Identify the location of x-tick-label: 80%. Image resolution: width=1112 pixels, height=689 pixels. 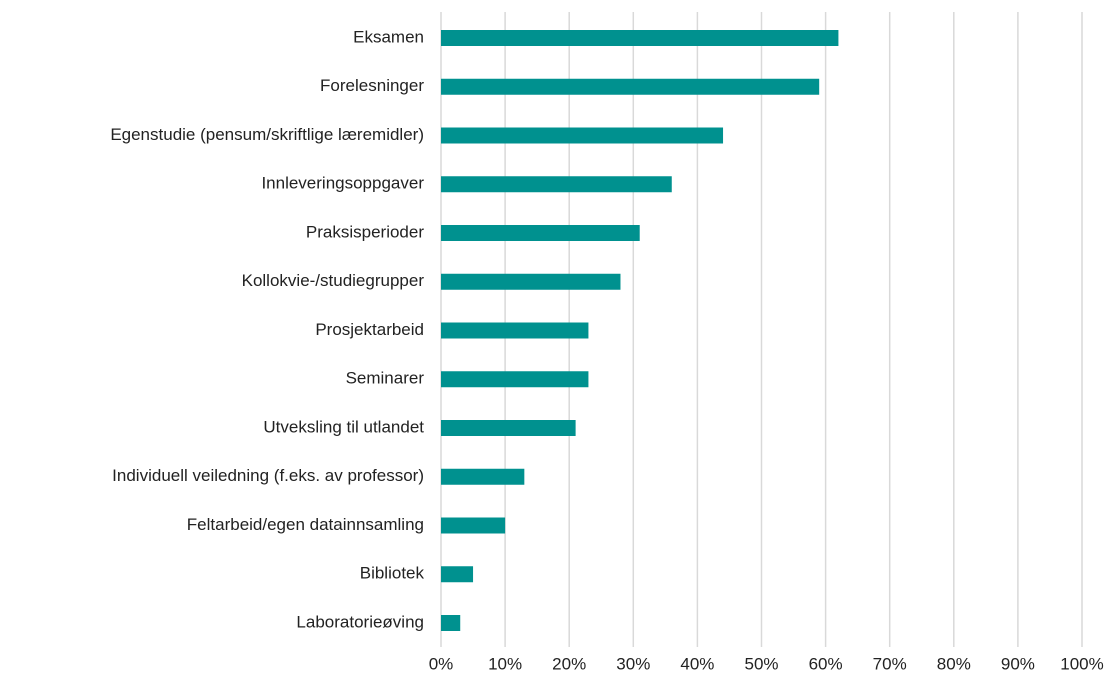
(954, 663).